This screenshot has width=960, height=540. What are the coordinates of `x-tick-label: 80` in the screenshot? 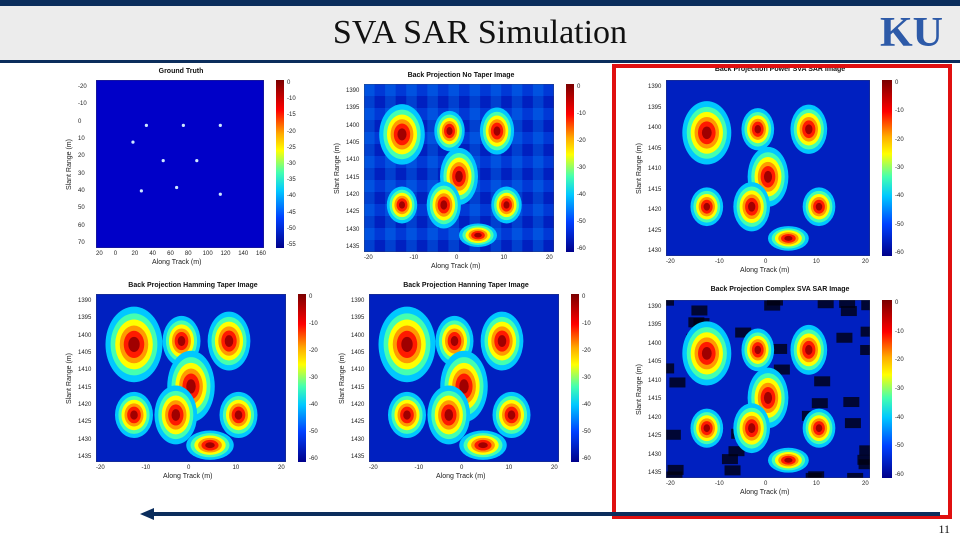 It's located at (188, 254).